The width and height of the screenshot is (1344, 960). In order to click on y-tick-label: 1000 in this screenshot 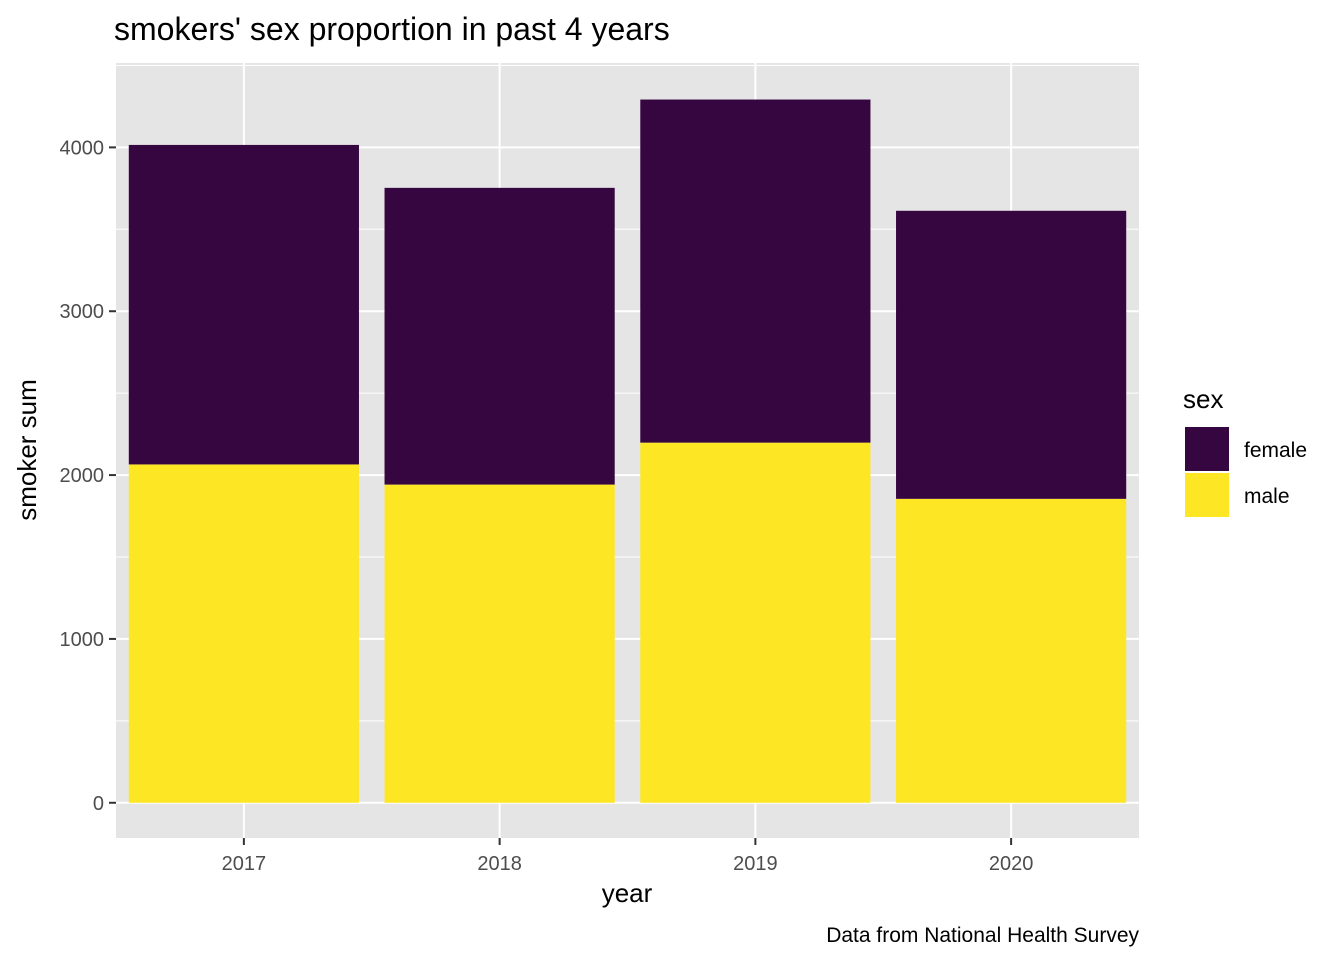, I will do `click(82, 640)`.